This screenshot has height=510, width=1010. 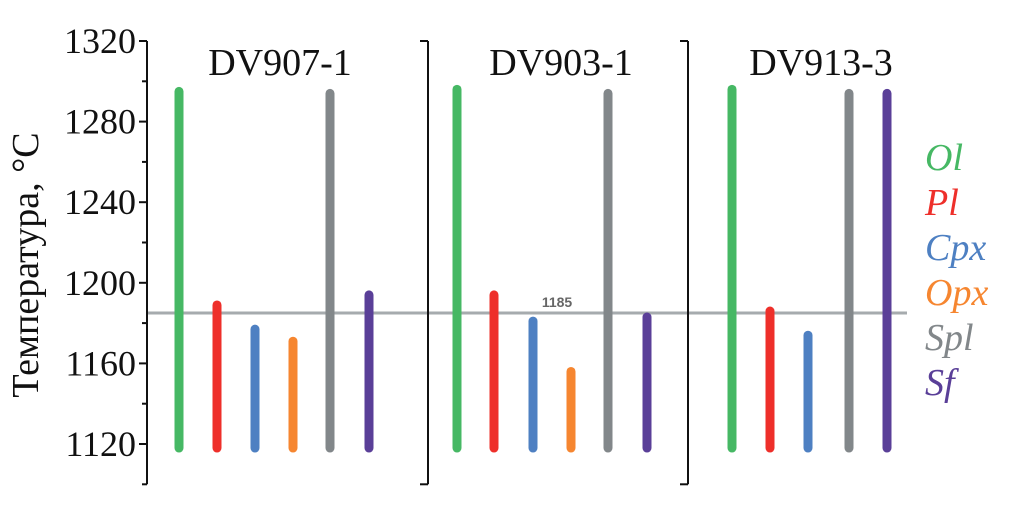 I want to click on y-tick-label: 1320, so click(x=100, y=41).